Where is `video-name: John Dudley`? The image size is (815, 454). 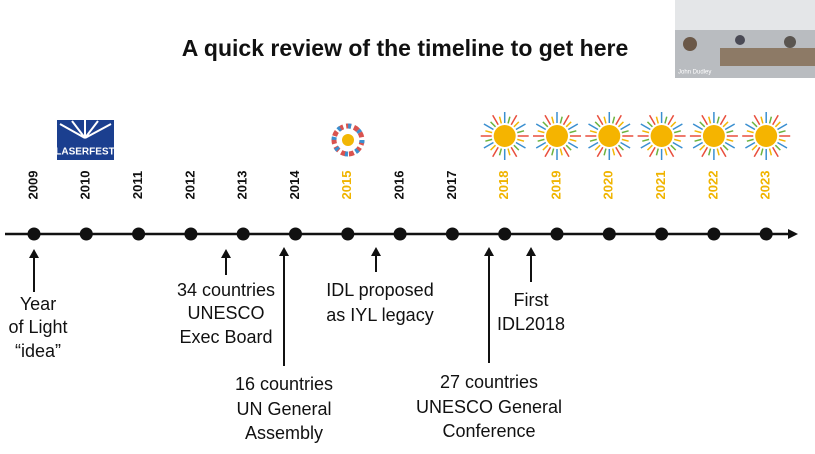
video-name: John Dudley is located at coordinates (694, 73).